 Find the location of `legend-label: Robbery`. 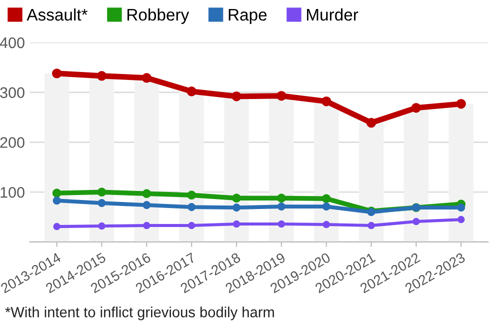

legend-label: Robbery is located at coordinates (159, 16).